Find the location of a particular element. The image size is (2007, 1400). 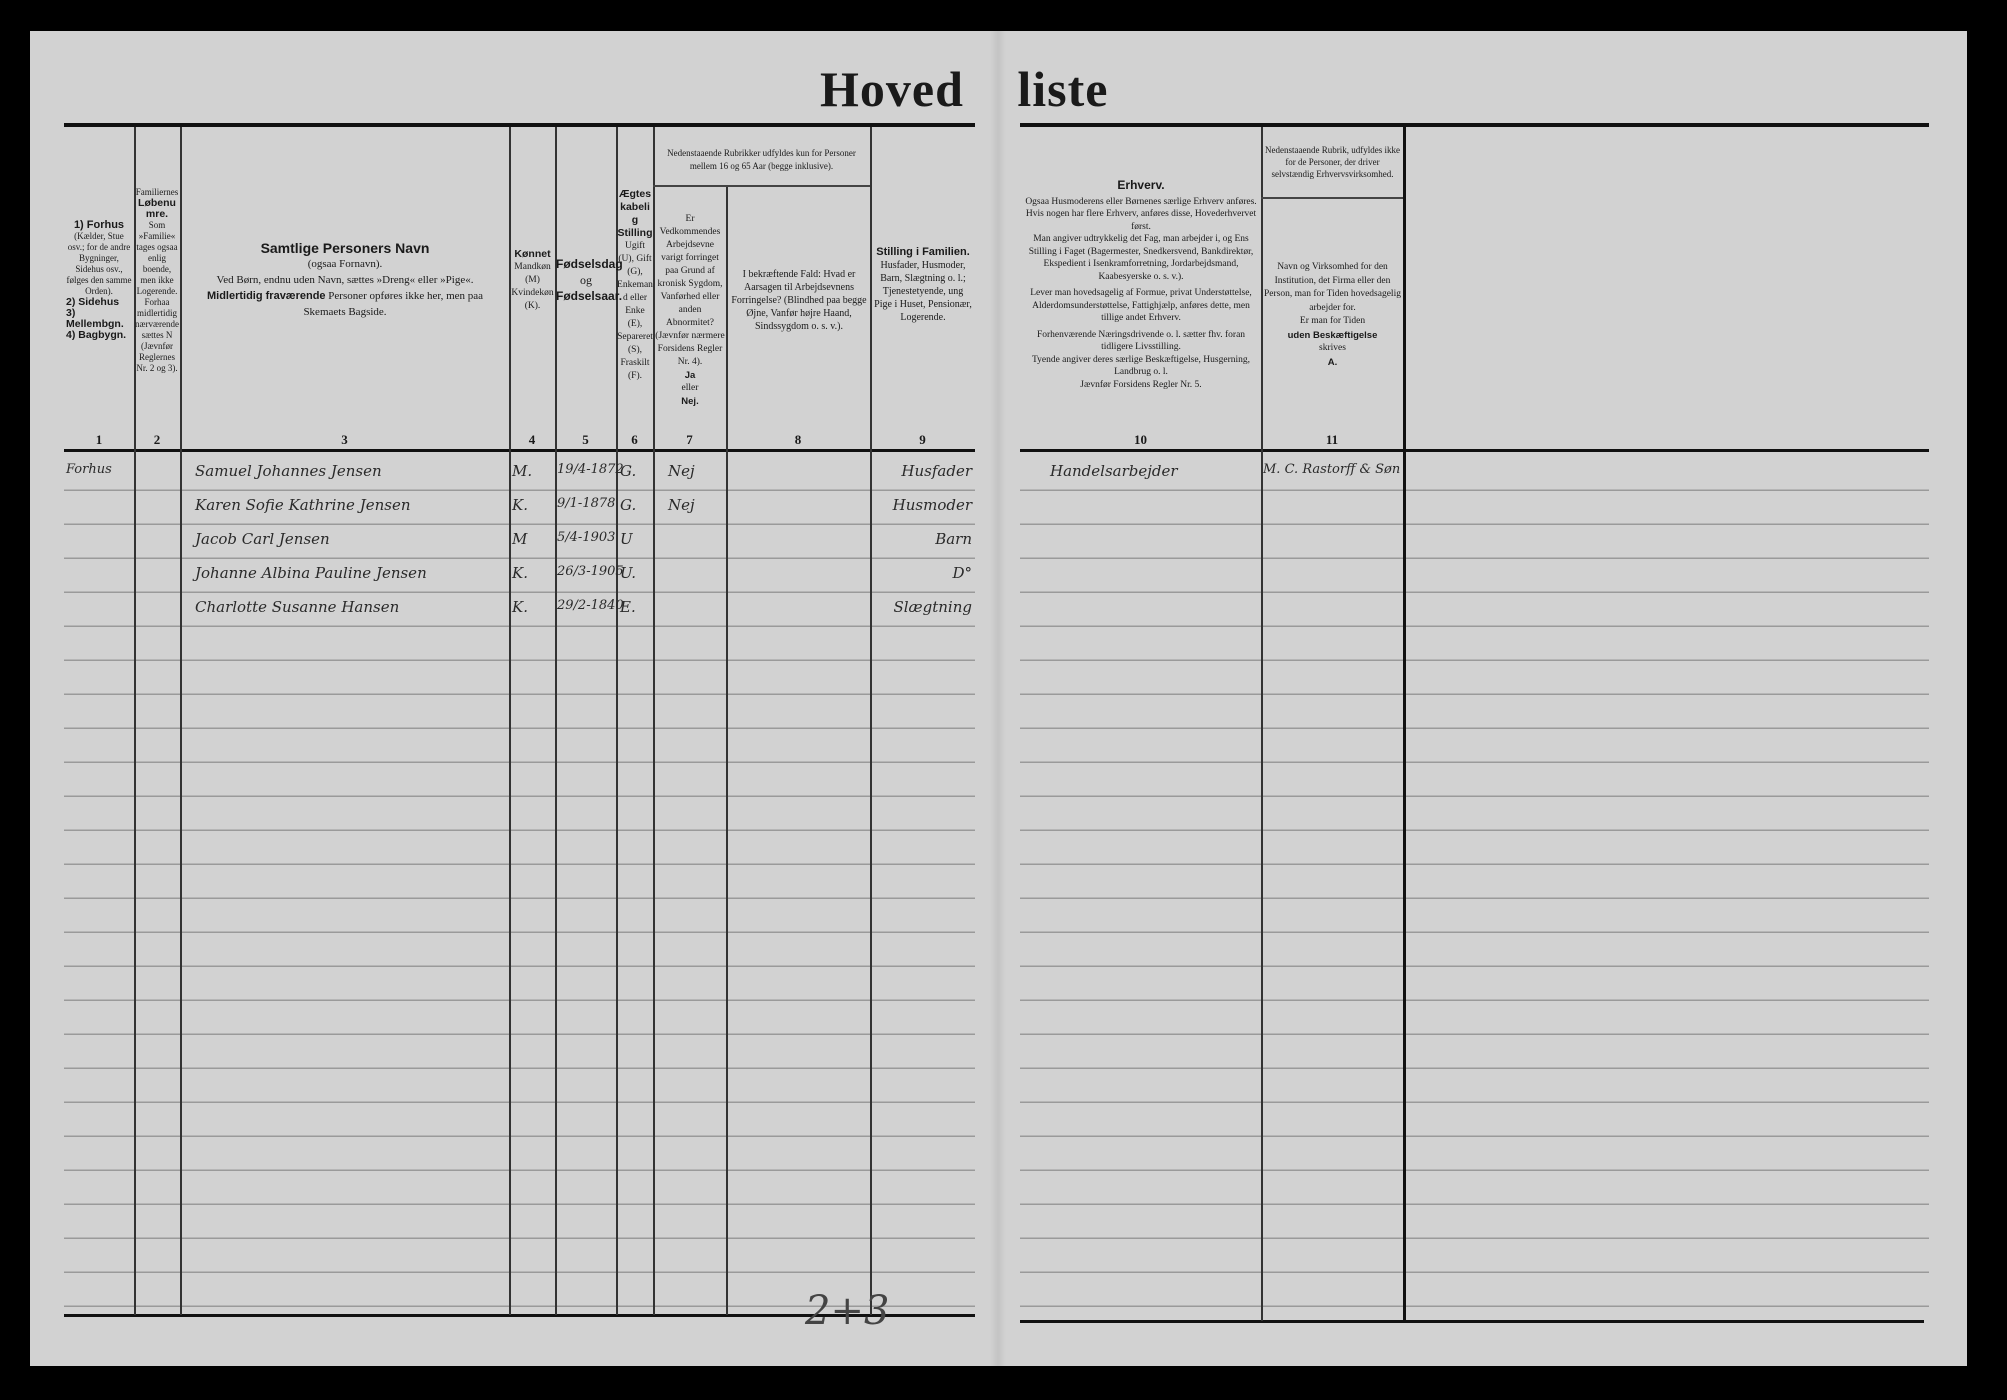

row-name: Johanne Albina Pauline Jensen is located at coordinates (311, 573).